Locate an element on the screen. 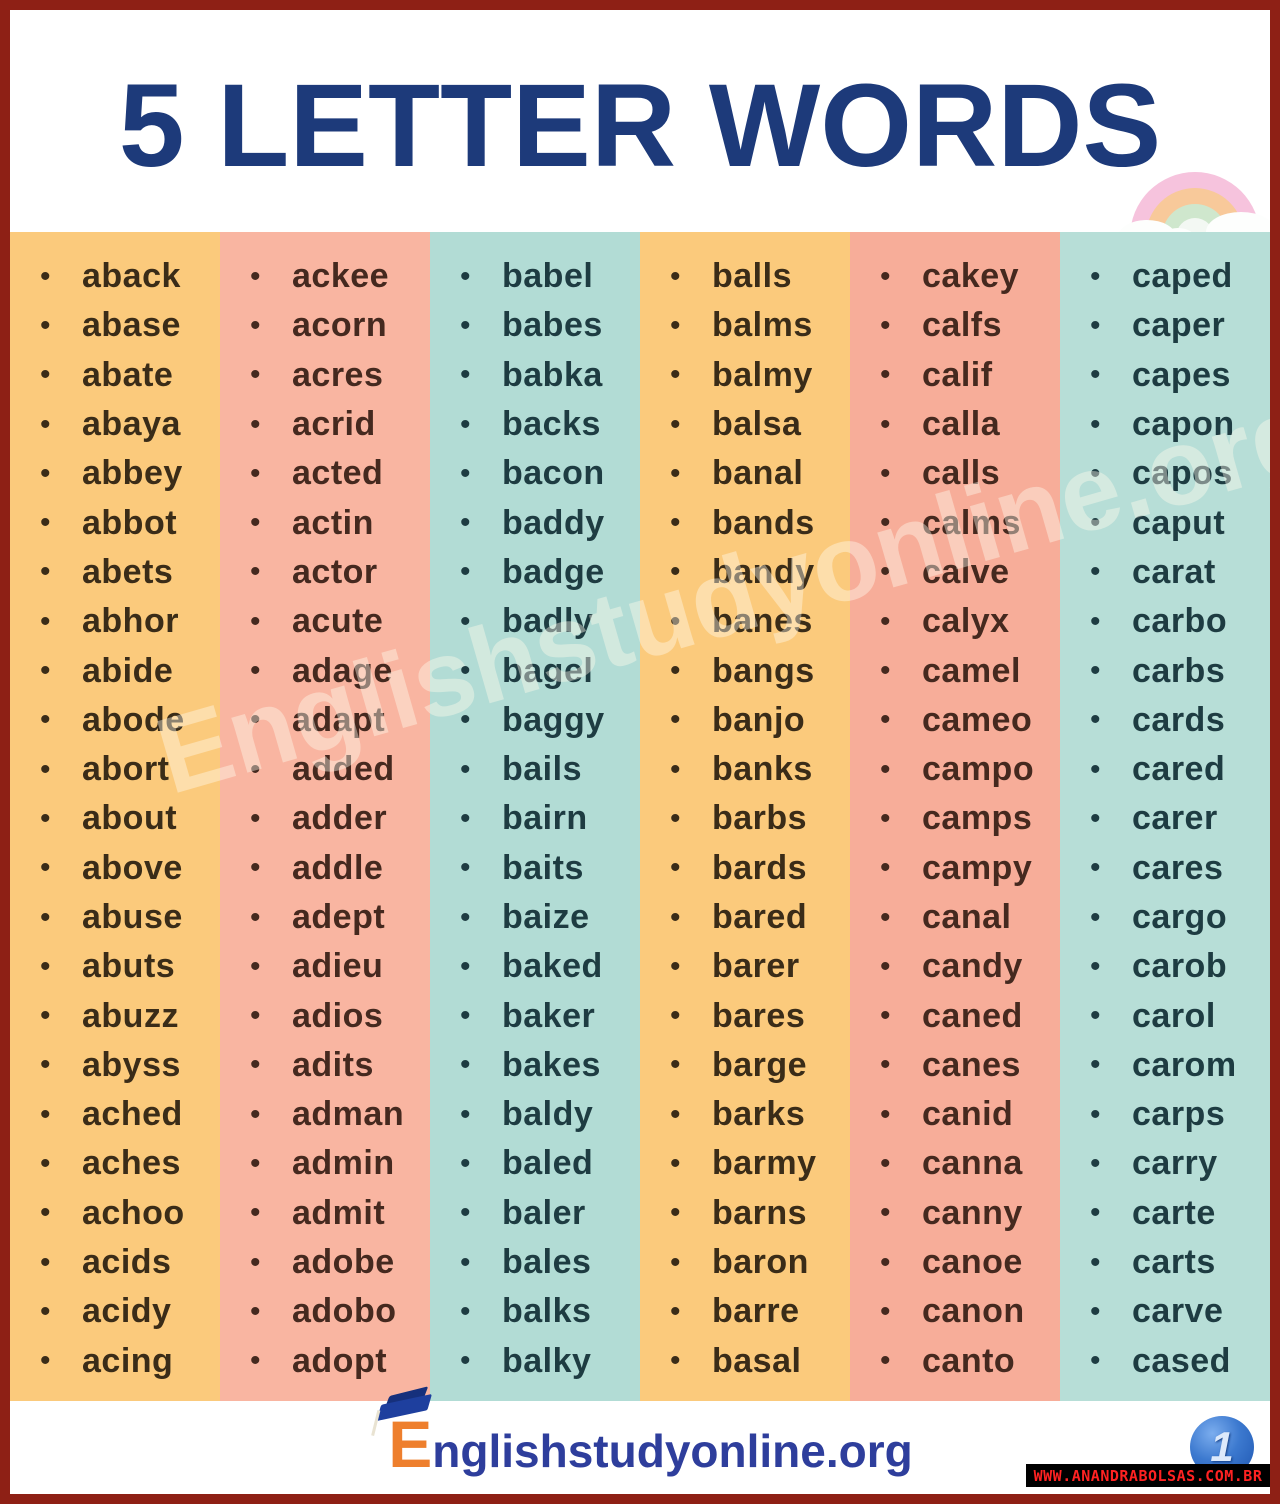 The width and height of the screenshot is (1280, 1504). word-label: canon is located at coordinates (973, 1311).